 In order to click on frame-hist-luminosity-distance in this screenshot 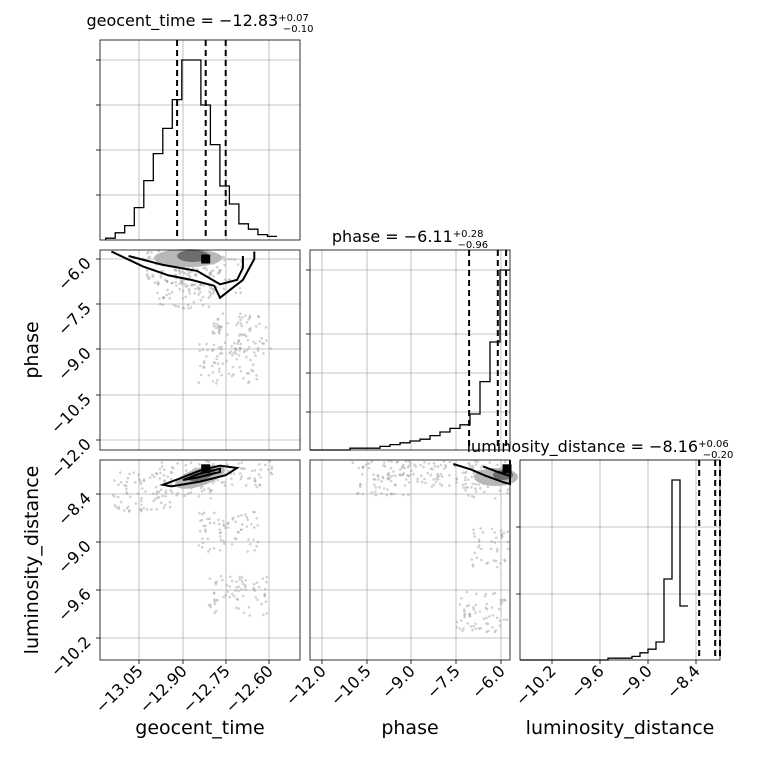, I will do `click(620, 560)`.